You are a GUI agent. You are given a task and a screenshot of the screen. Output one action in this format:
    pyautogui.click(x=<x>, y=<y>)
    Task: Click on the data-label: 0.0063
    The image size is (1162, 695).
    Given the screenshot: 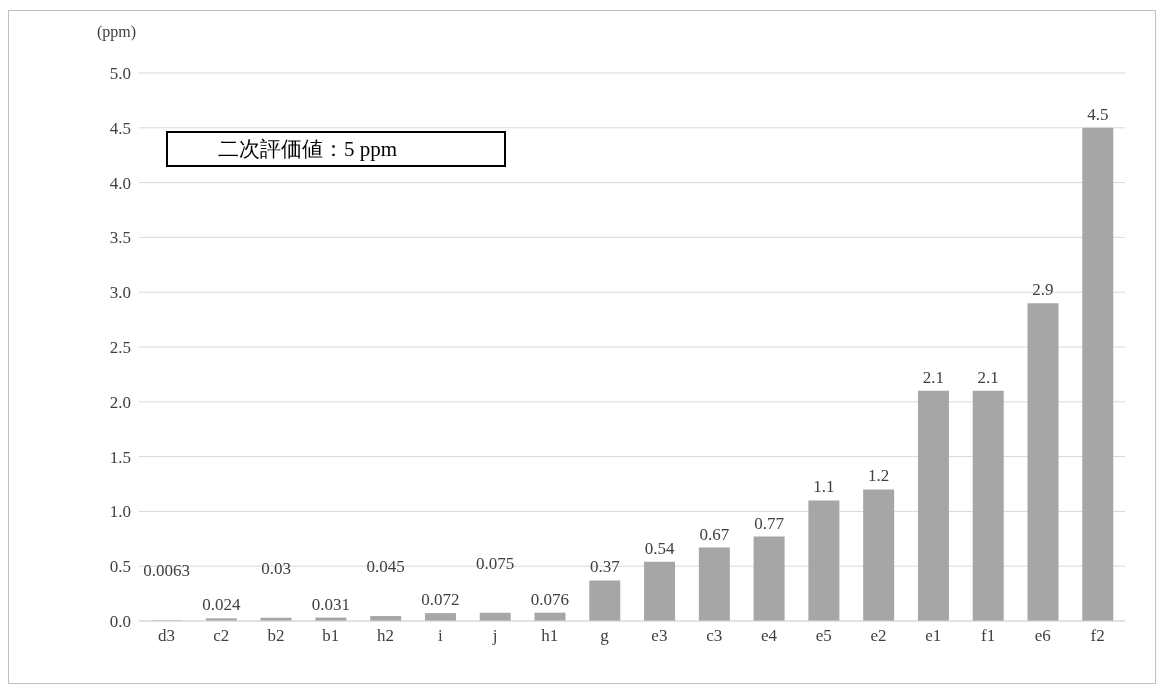 What is the action you would take?
    pyautogui.click(x=166, y=571)
    